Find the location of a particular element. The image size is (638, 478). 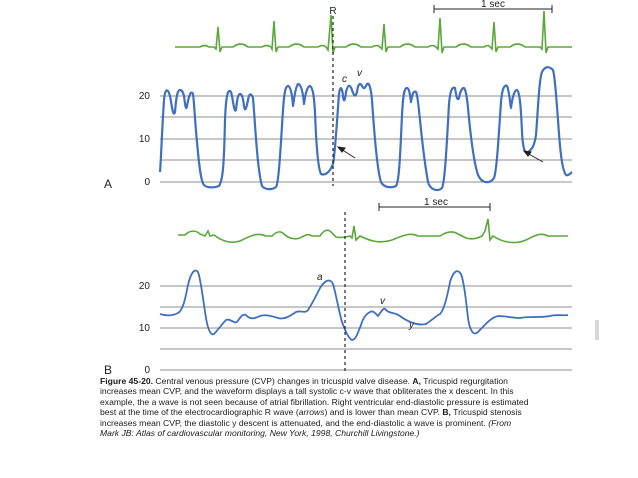

wave-label-v-a: v is located at coordinates (360, 73).